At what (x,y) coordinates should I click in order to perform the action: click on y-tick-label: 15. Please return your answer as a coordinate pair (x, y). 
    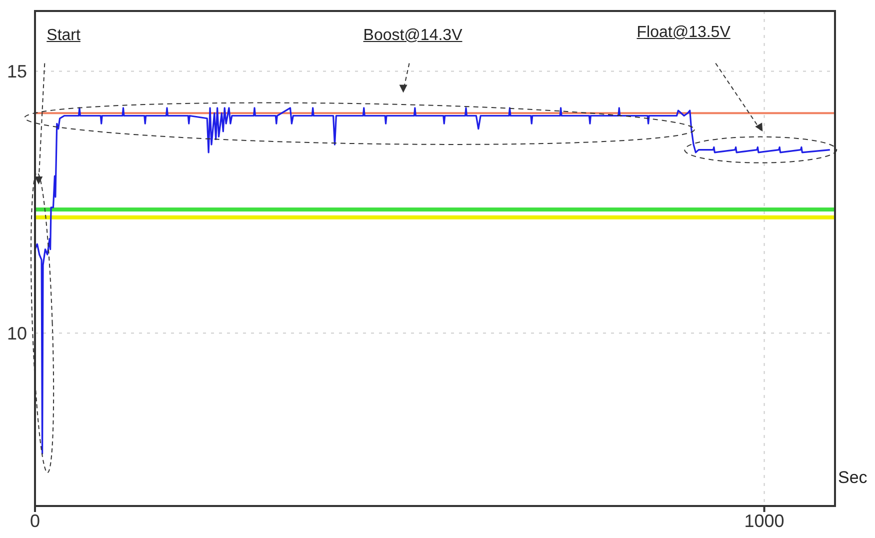
    Looking at the image, I should click on (16, 72).